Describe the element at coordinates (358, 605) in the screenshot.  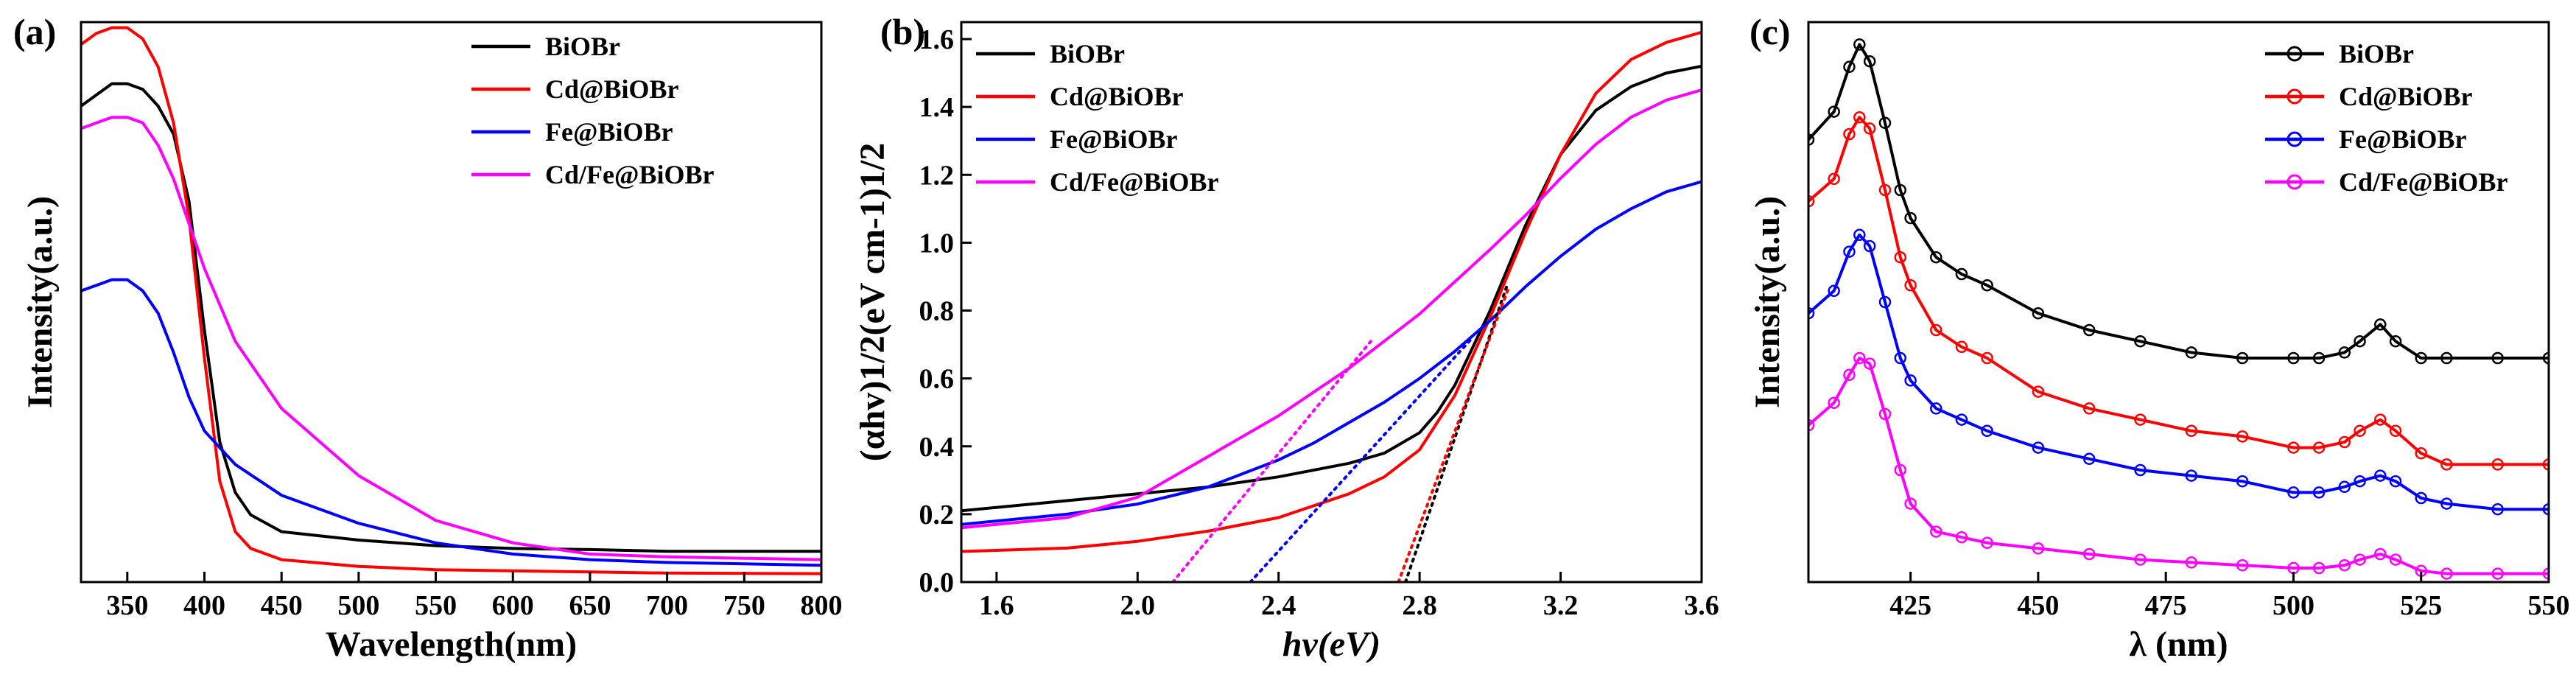
I see `x-tick-label: 500` at that location.